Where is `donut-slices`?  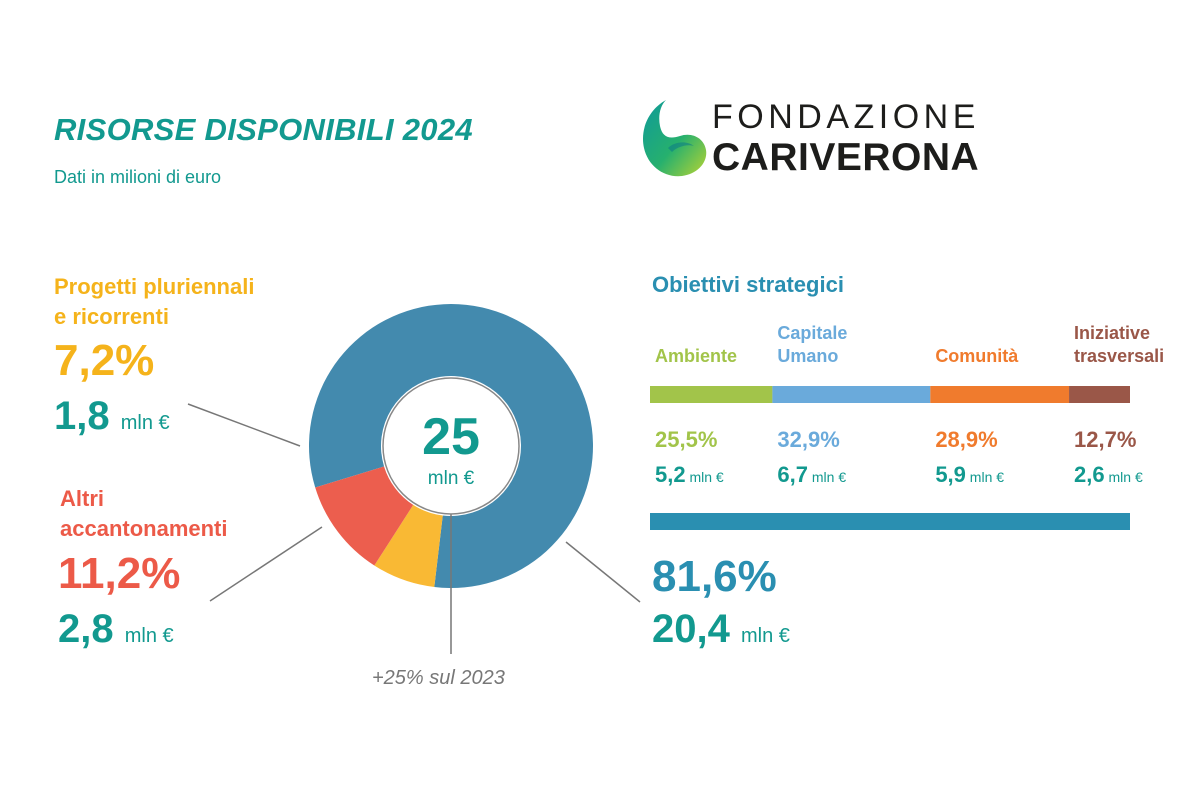 donut-slices is located at coordinates (450, 446).